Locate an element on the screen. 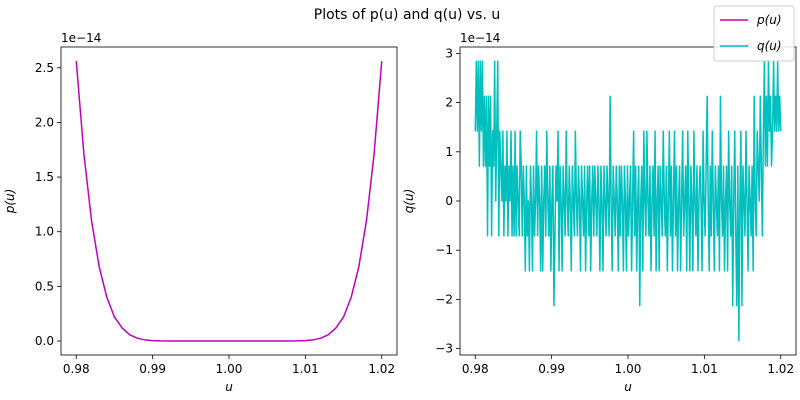 This screenshot has height=400, width=800. y-tick-label-p: 2.0 is located at coordinates (44, 122).